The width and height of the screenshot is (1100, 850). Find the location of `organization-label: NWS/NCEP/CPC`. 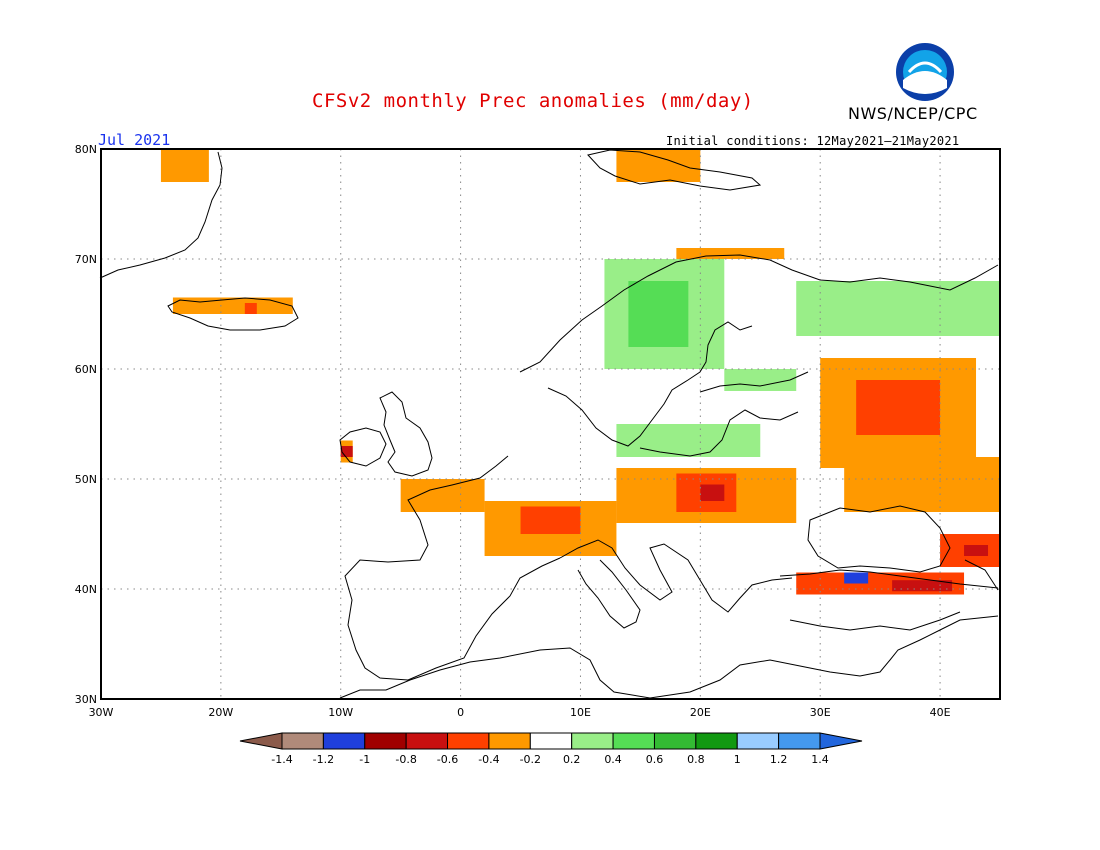

organization-label: NWS/NCEP/CPC is located at coordinates (913, 113).